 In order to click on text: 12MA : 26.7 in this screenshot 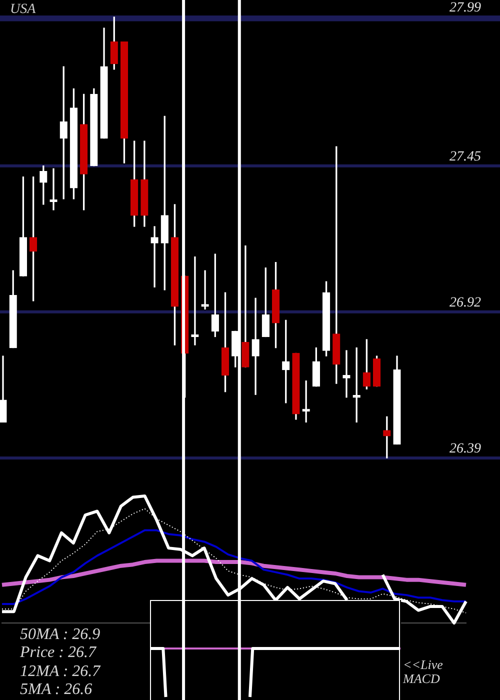, I will do `click(60, 671)`.